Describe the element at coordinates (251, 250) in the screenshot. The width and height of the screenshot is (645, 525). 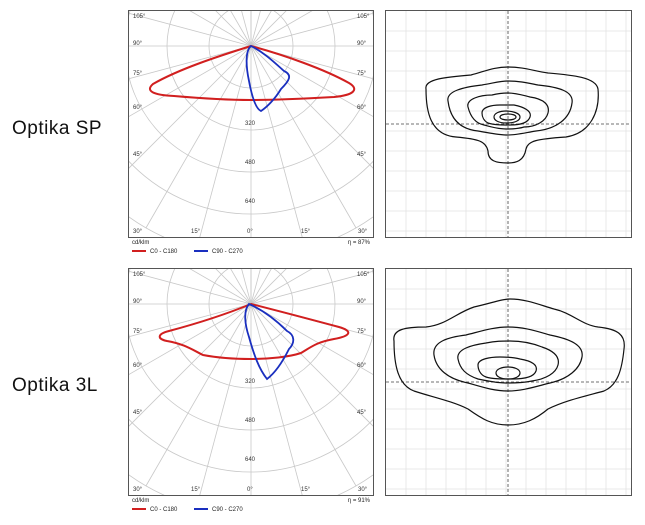
I see `legend-optika-sp: cd/klm η = 87% C0 - C180 C90 - C270` at that location.